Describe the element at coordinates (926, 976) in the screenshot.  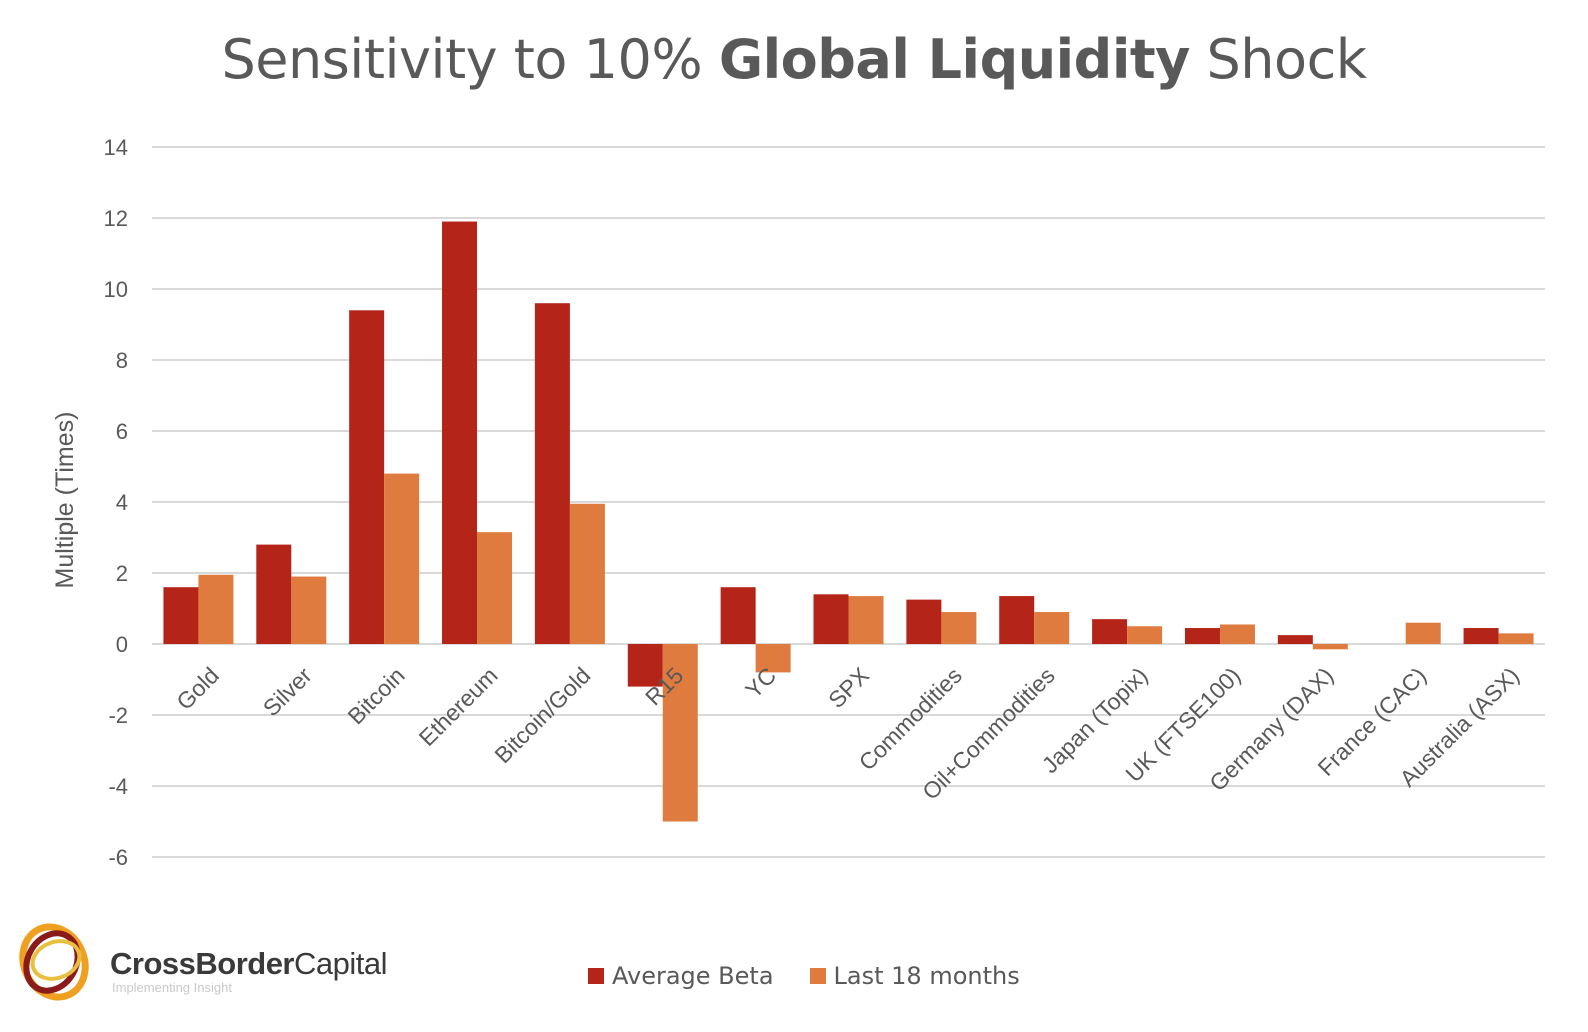
I see `legend-label-last-18-months: Last 18 months` at that location.